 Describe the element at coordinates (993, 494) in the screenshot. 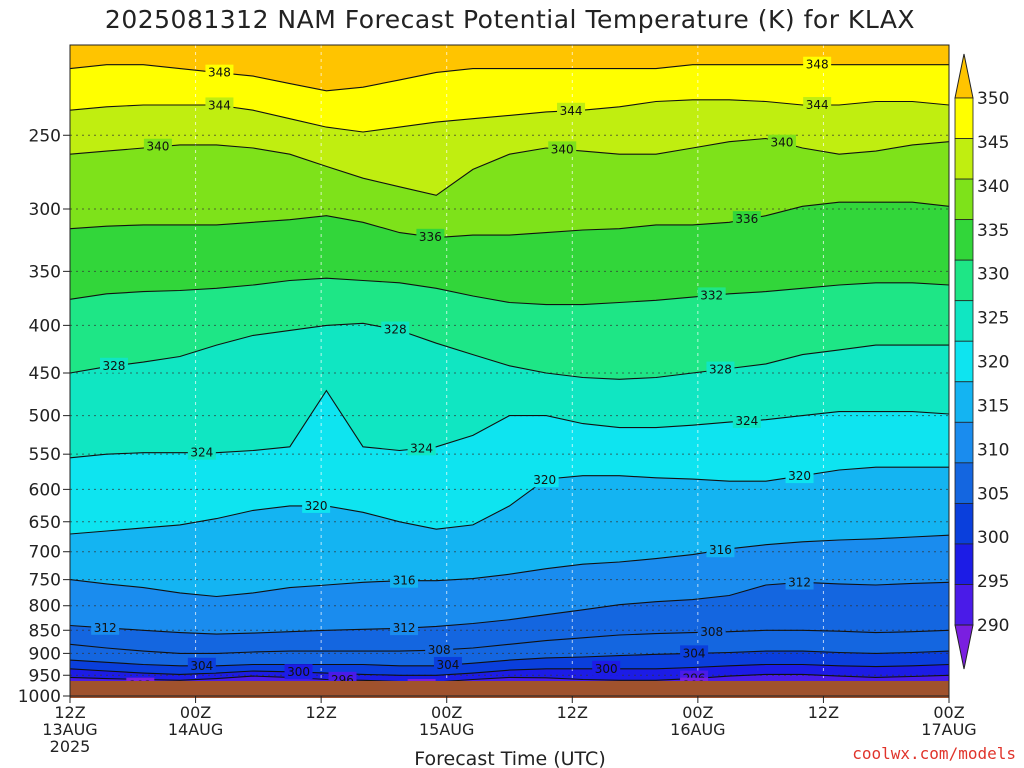

I see `colorbar-label-305: 305` at that location.